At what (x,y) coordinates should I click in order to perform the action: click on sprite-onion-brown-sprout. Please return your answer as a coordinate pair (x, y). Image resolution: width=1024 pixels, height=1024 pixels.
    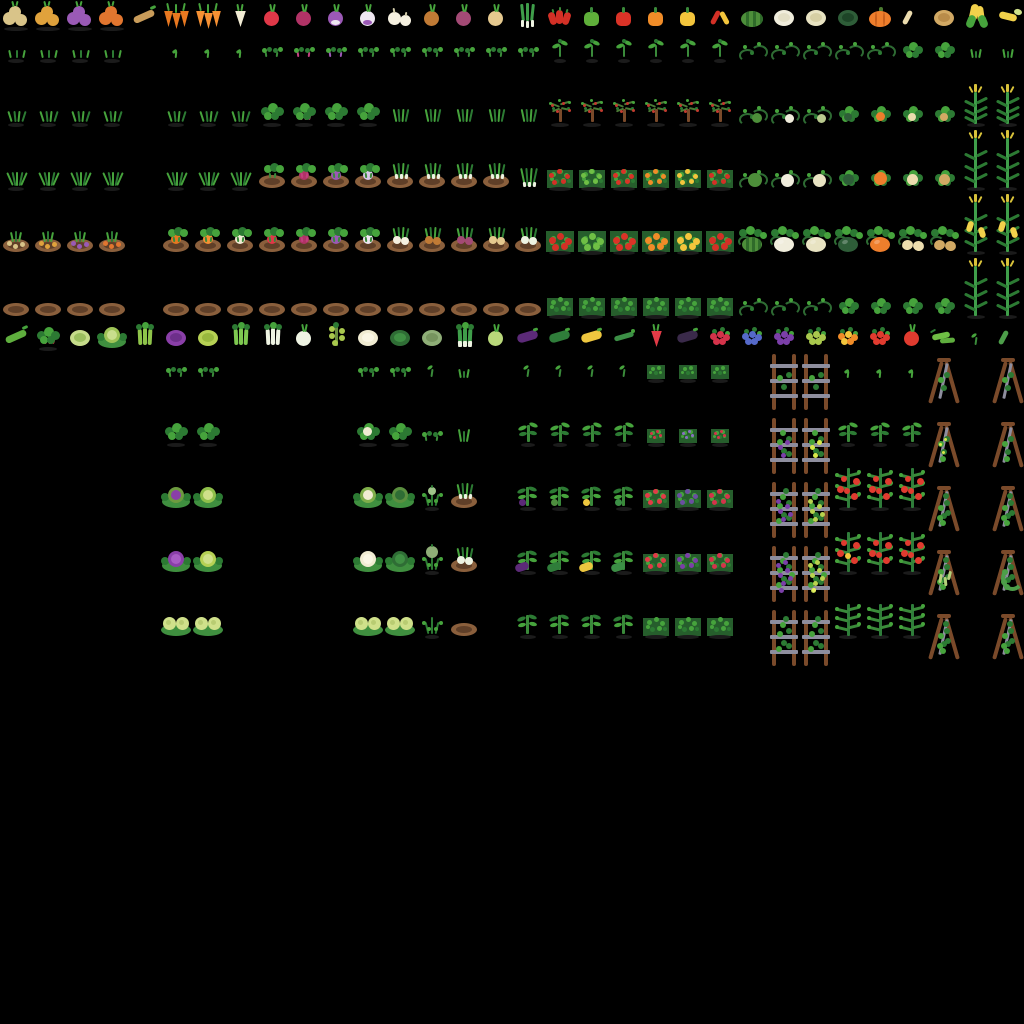
    Looking at the image, I should click on (432, 48).